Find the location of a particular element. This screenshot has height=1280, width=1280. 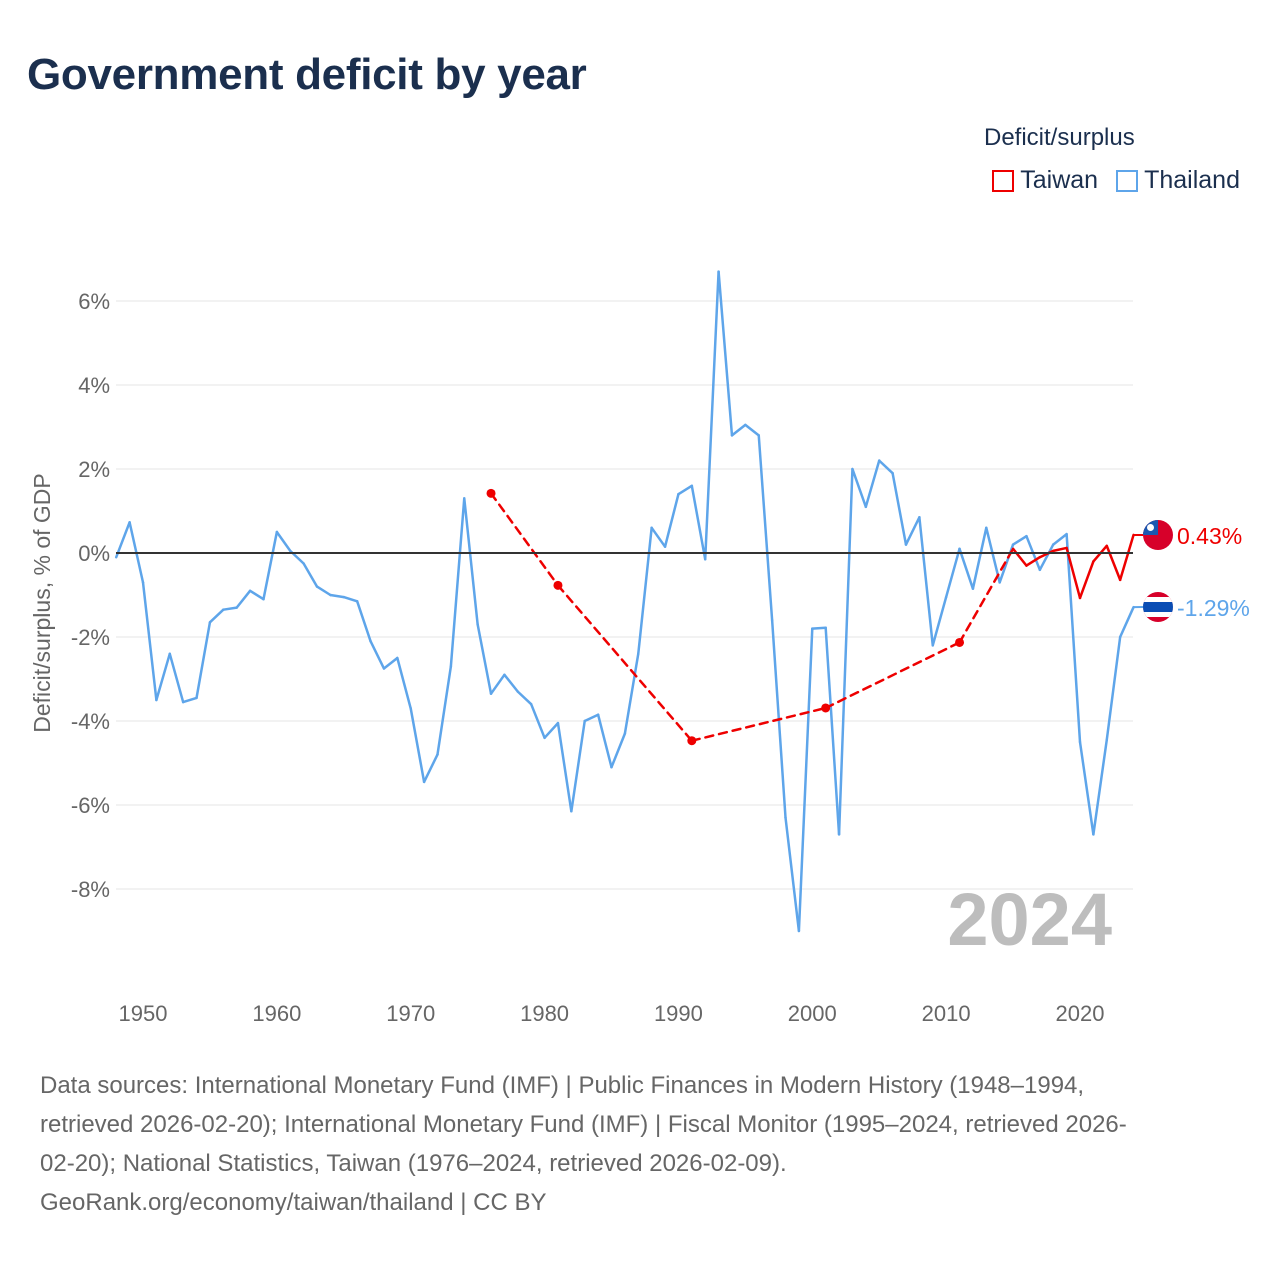

end-label-thailand: -1.29% is located at coordinates (1213, 608).